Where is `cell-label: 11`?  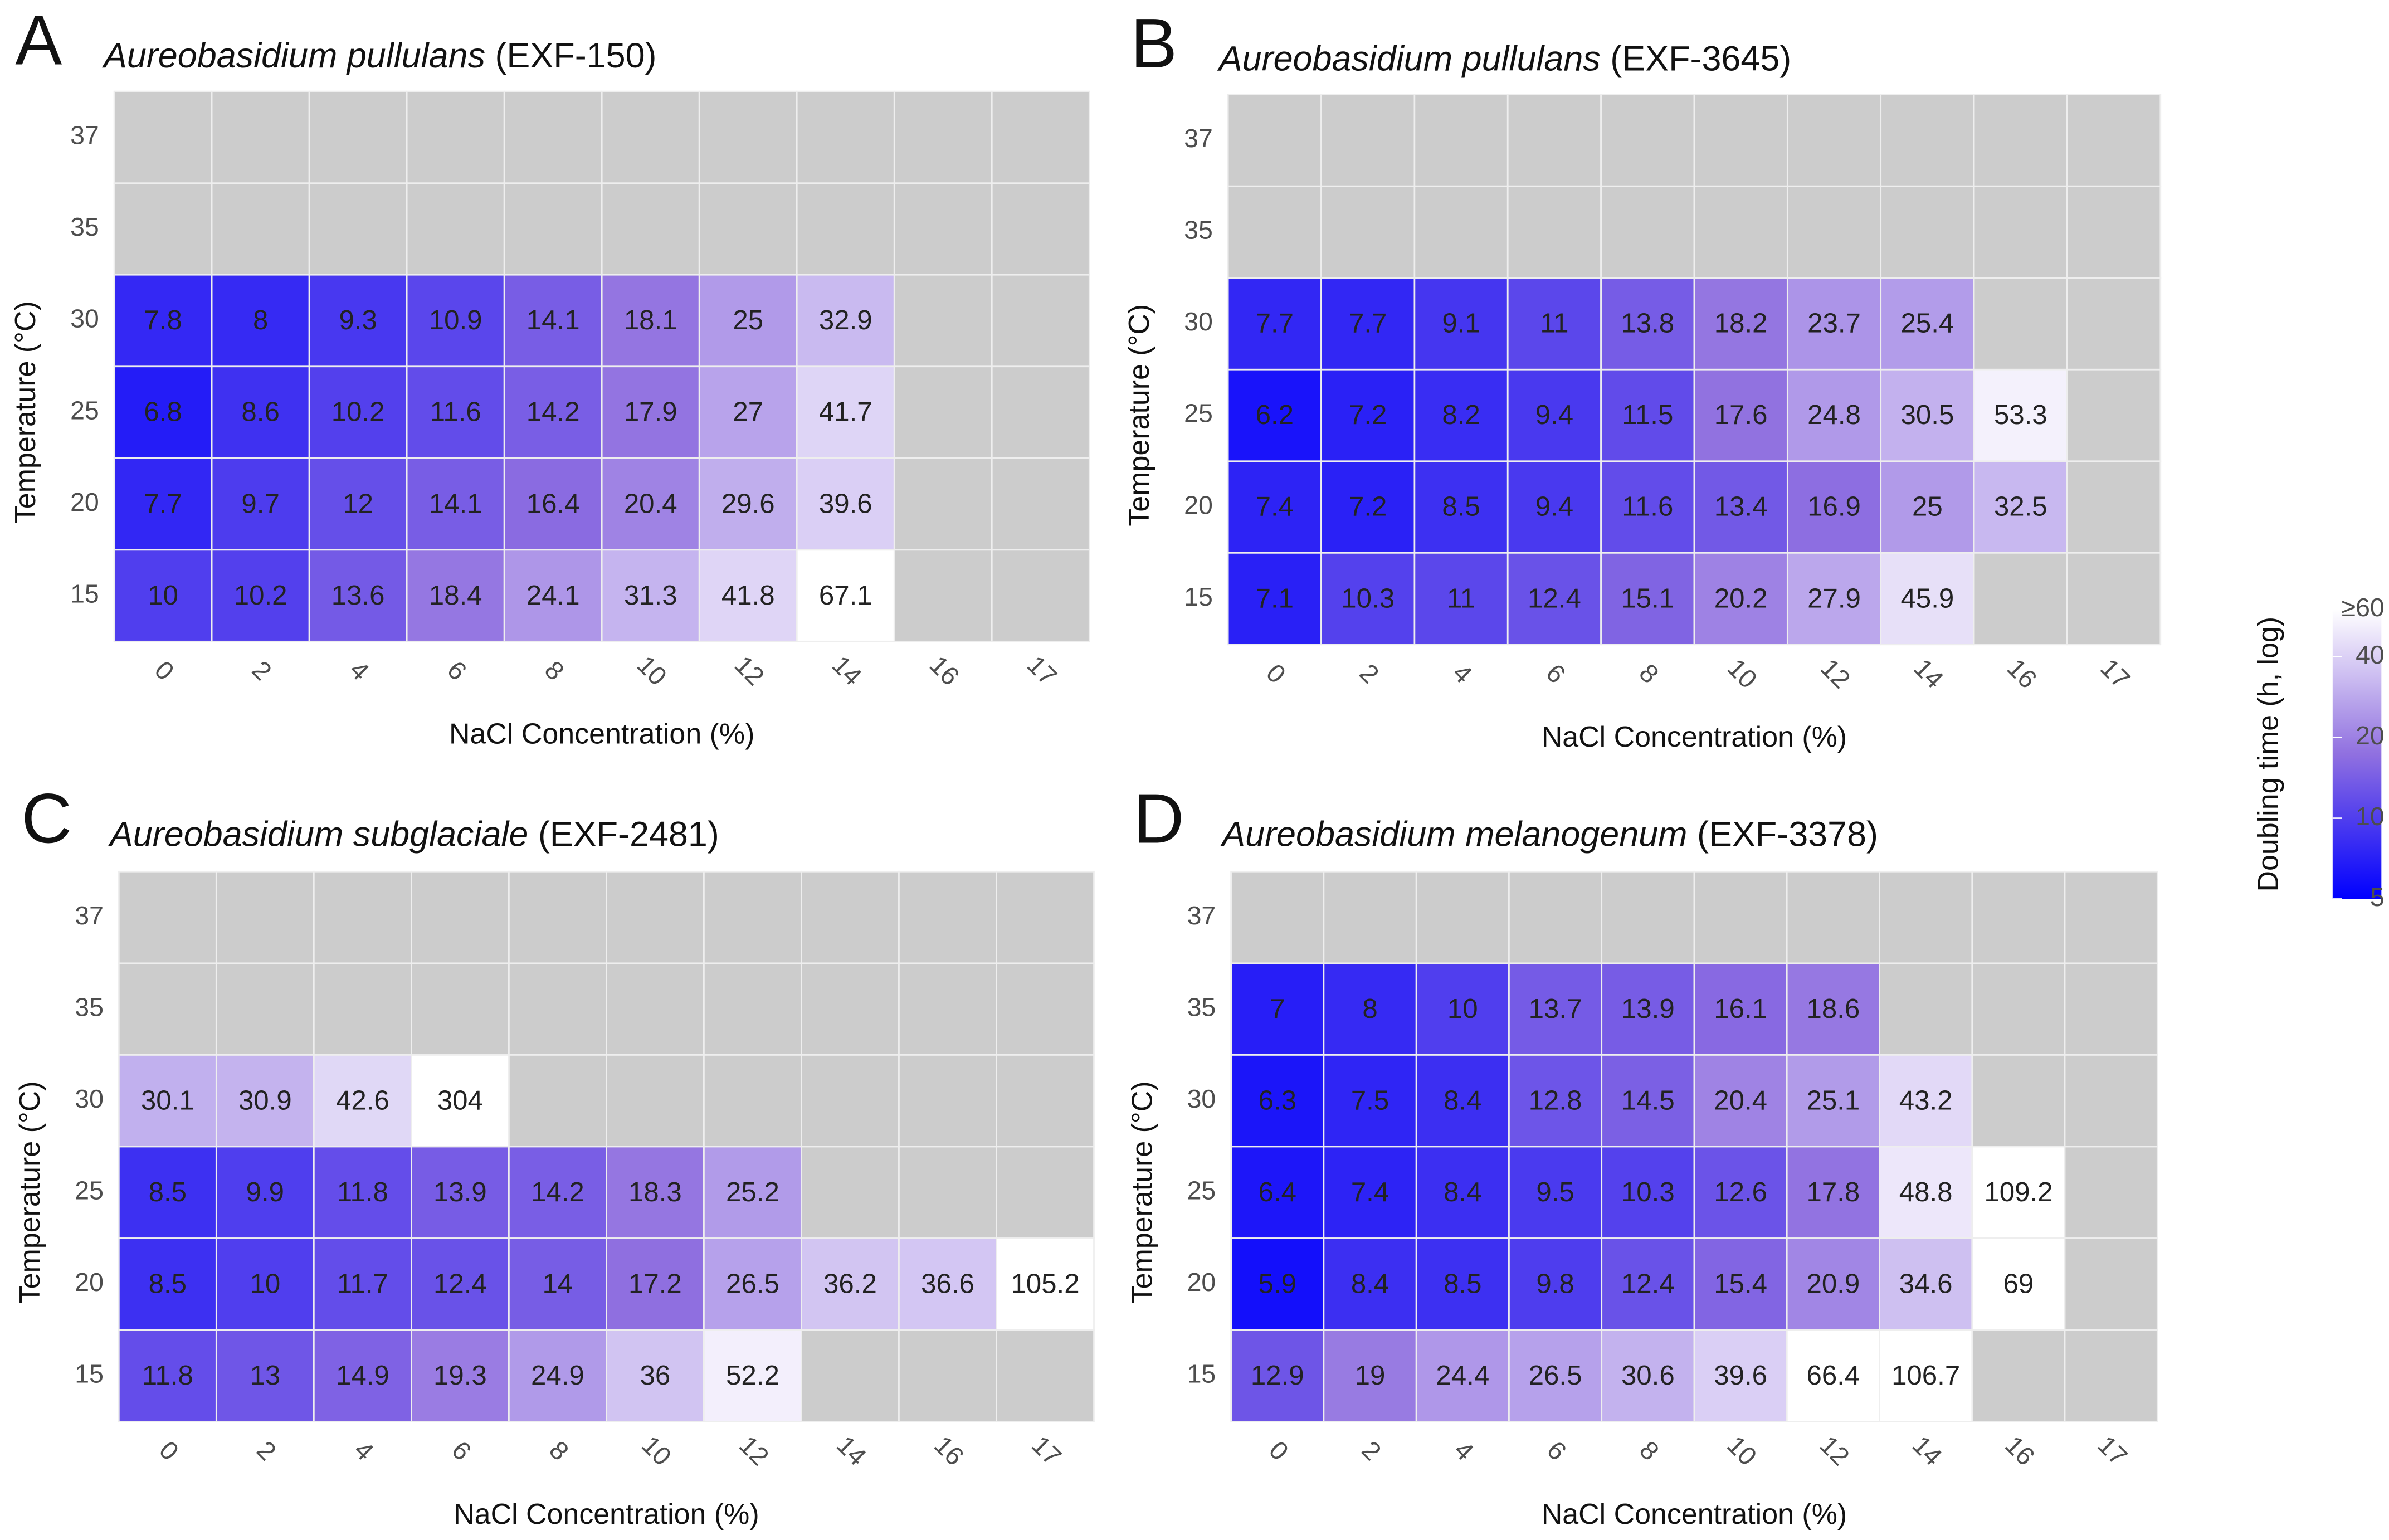 cell-label: 11 is located at coordinates (1461, 598).